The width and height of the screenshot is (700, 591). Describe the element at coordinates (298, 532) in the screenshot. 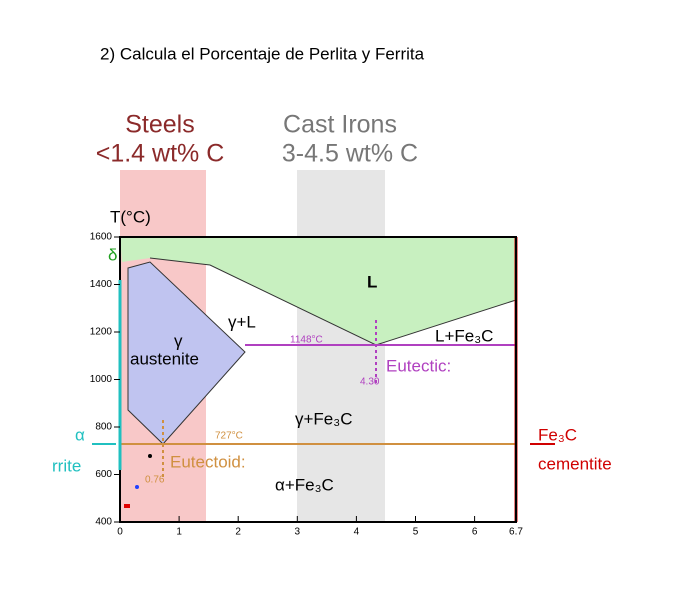

I see `x-tick-label: 3` at that location.